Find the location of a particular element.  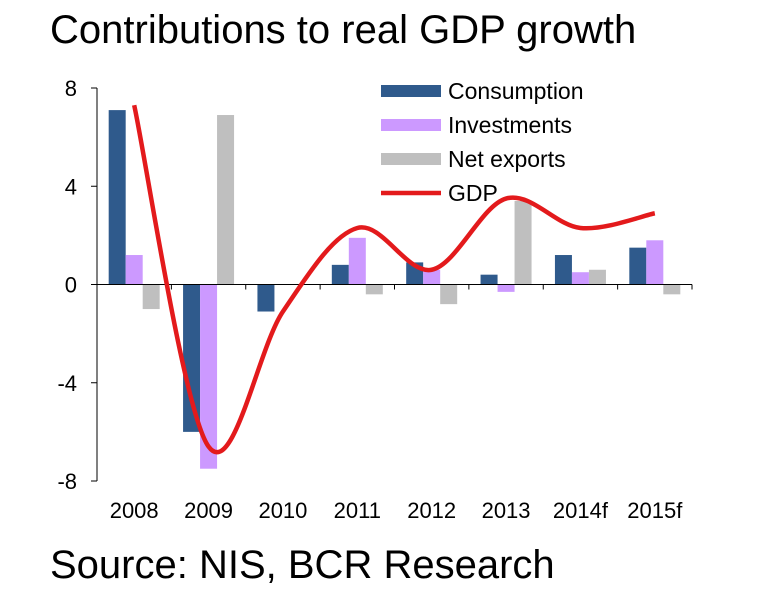

bar-net-exports-2015f is located at coordinates (672, 289).